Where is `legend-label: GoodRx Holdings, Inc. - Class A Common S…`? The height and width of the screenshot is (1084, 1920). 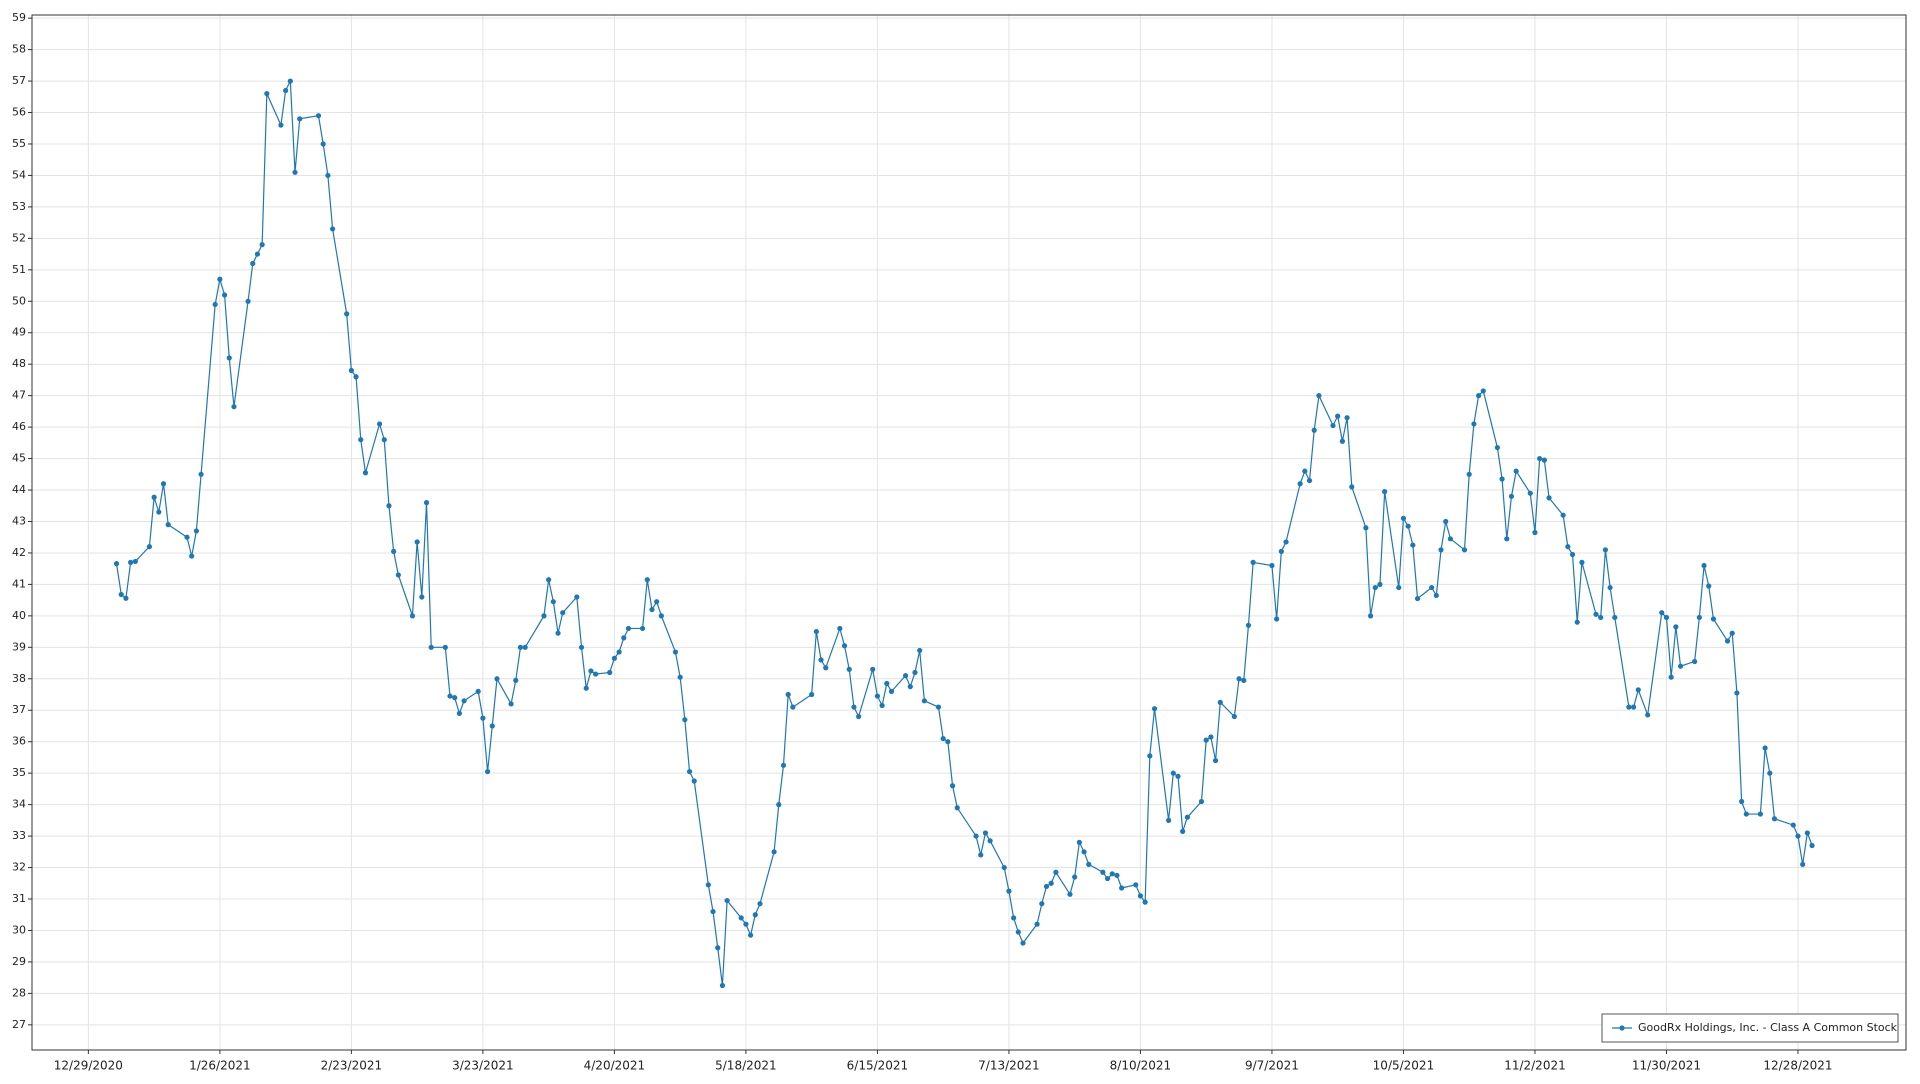 legend-label: GoodRx Holdings, Inc. - Class A Common S… is located at coordinates (1768, 1027).